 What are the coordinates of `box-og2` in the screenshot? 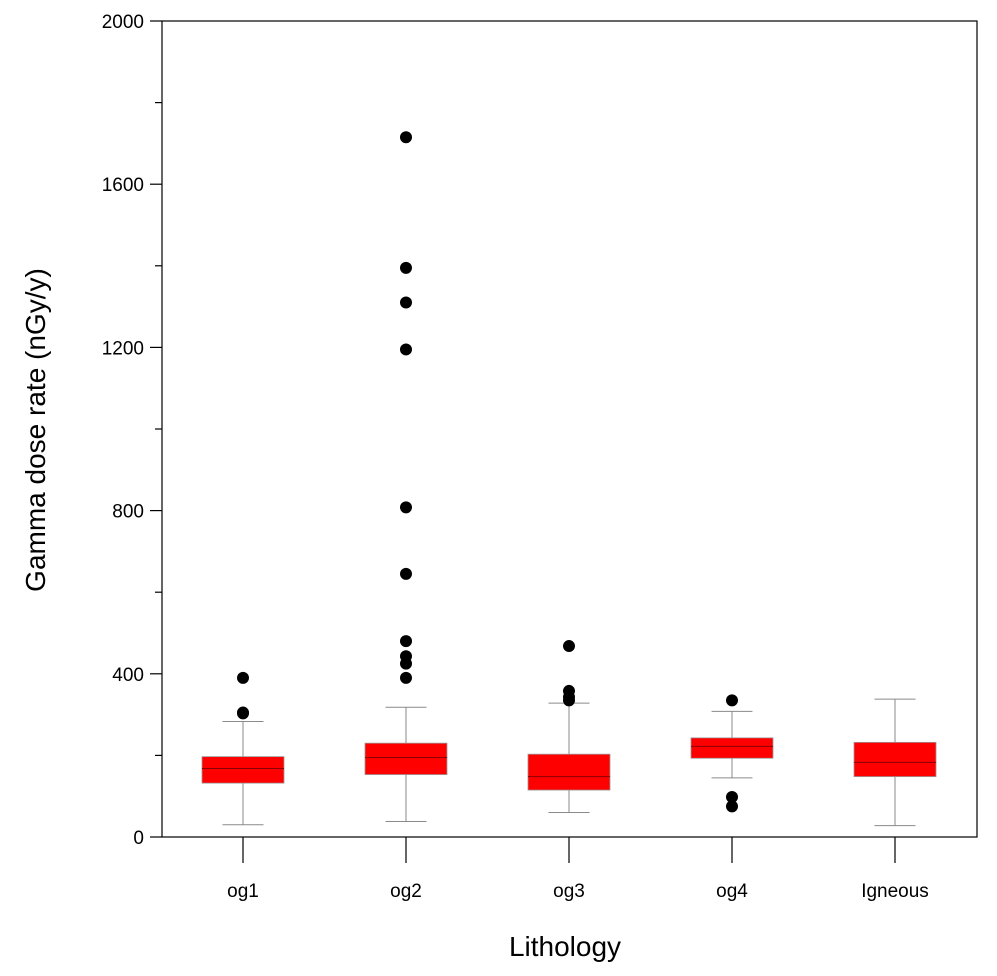 It's located at (406, 476).